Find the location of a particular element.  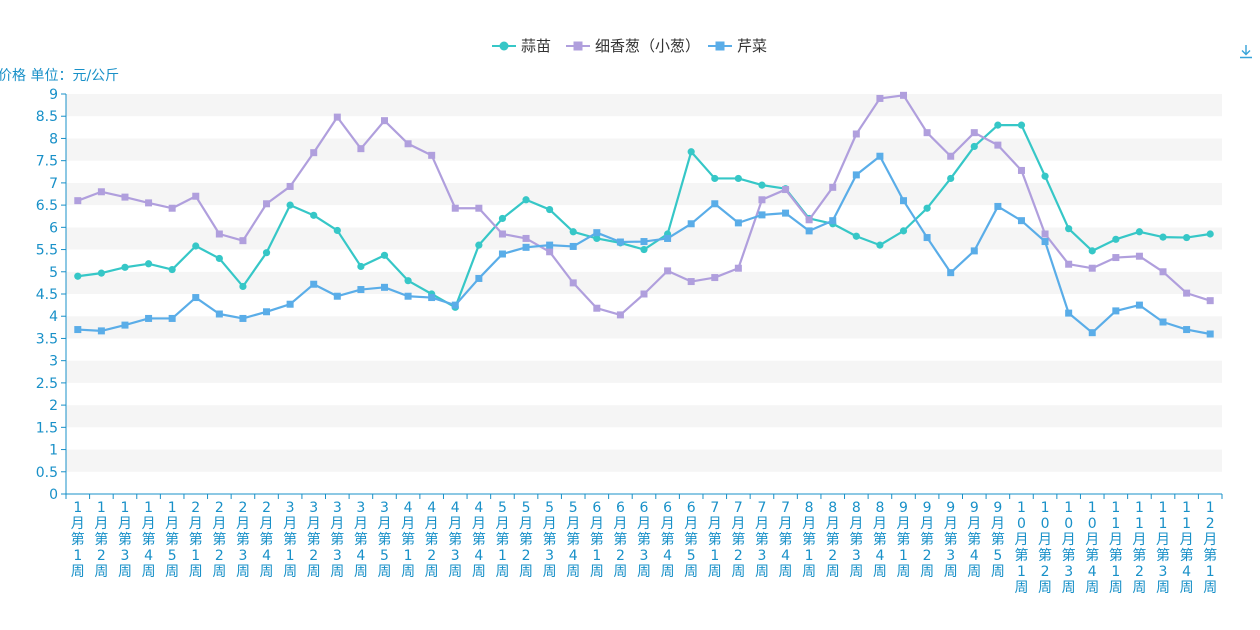

legend-item: 细香葱（小葱） is located at coordinates (633, 46).